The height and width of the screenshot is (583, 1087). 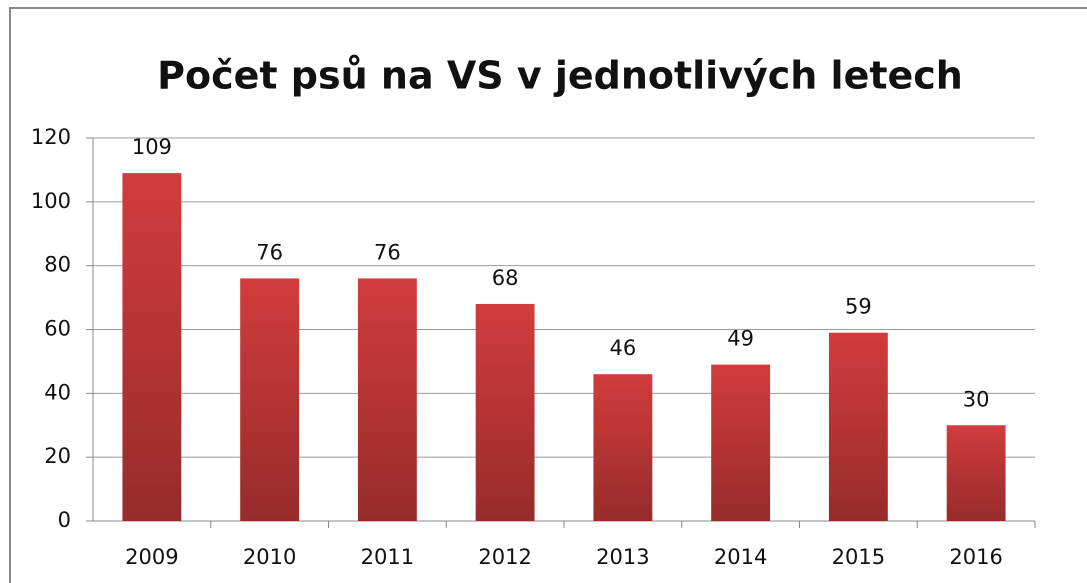 What do you see at coordinates (57, 329) in the screenshot?
I see `y-tick-label: 60` at bounding box center [57, 329].